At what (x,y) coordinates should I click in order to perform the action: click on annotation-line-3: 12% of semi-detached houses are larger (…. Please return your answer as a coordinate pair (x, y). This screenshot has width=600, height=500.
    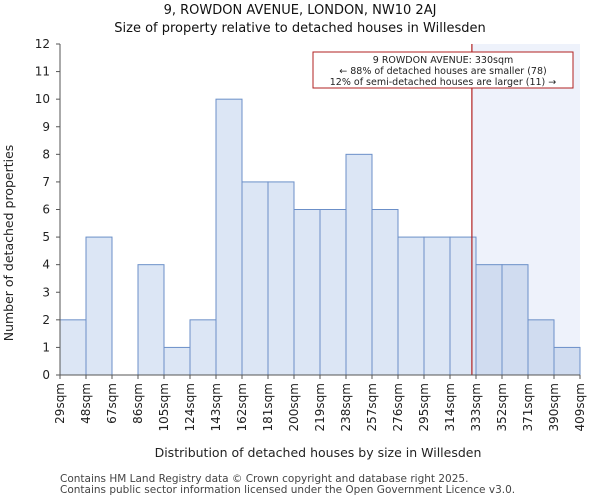
    Looking at the image, I should click on (443, 82).